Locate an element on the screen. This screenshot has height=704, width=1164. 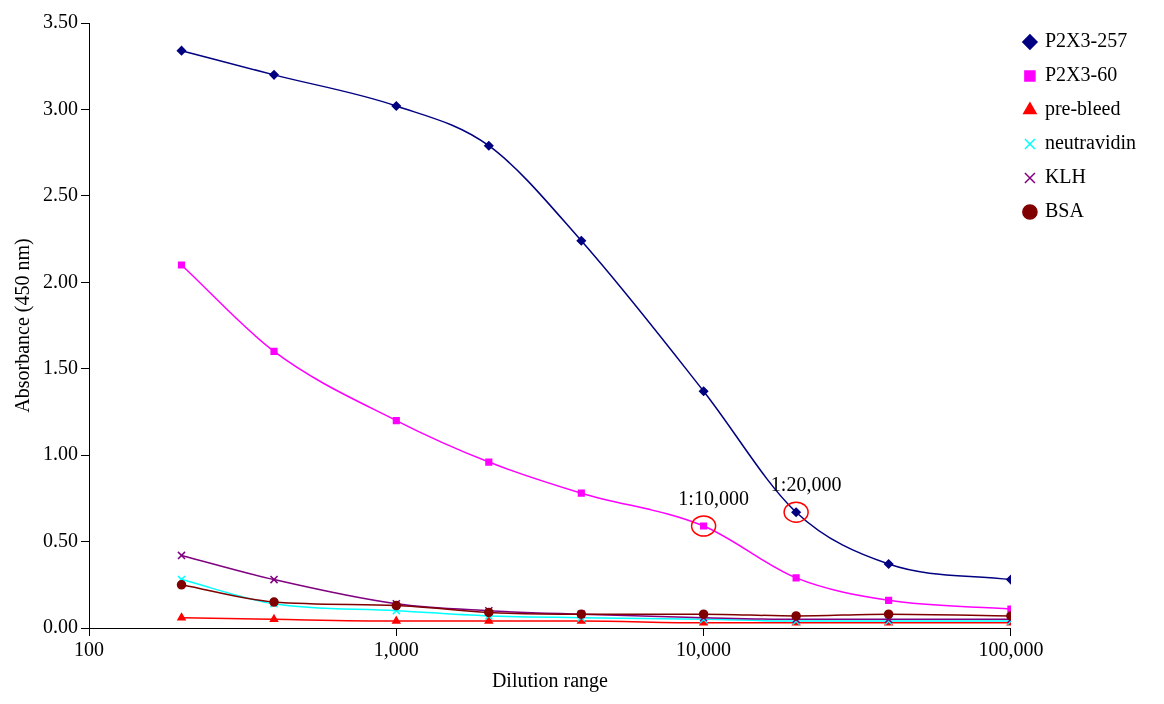
y-tick-label: 2.00 is located at coordinates (60, 280).